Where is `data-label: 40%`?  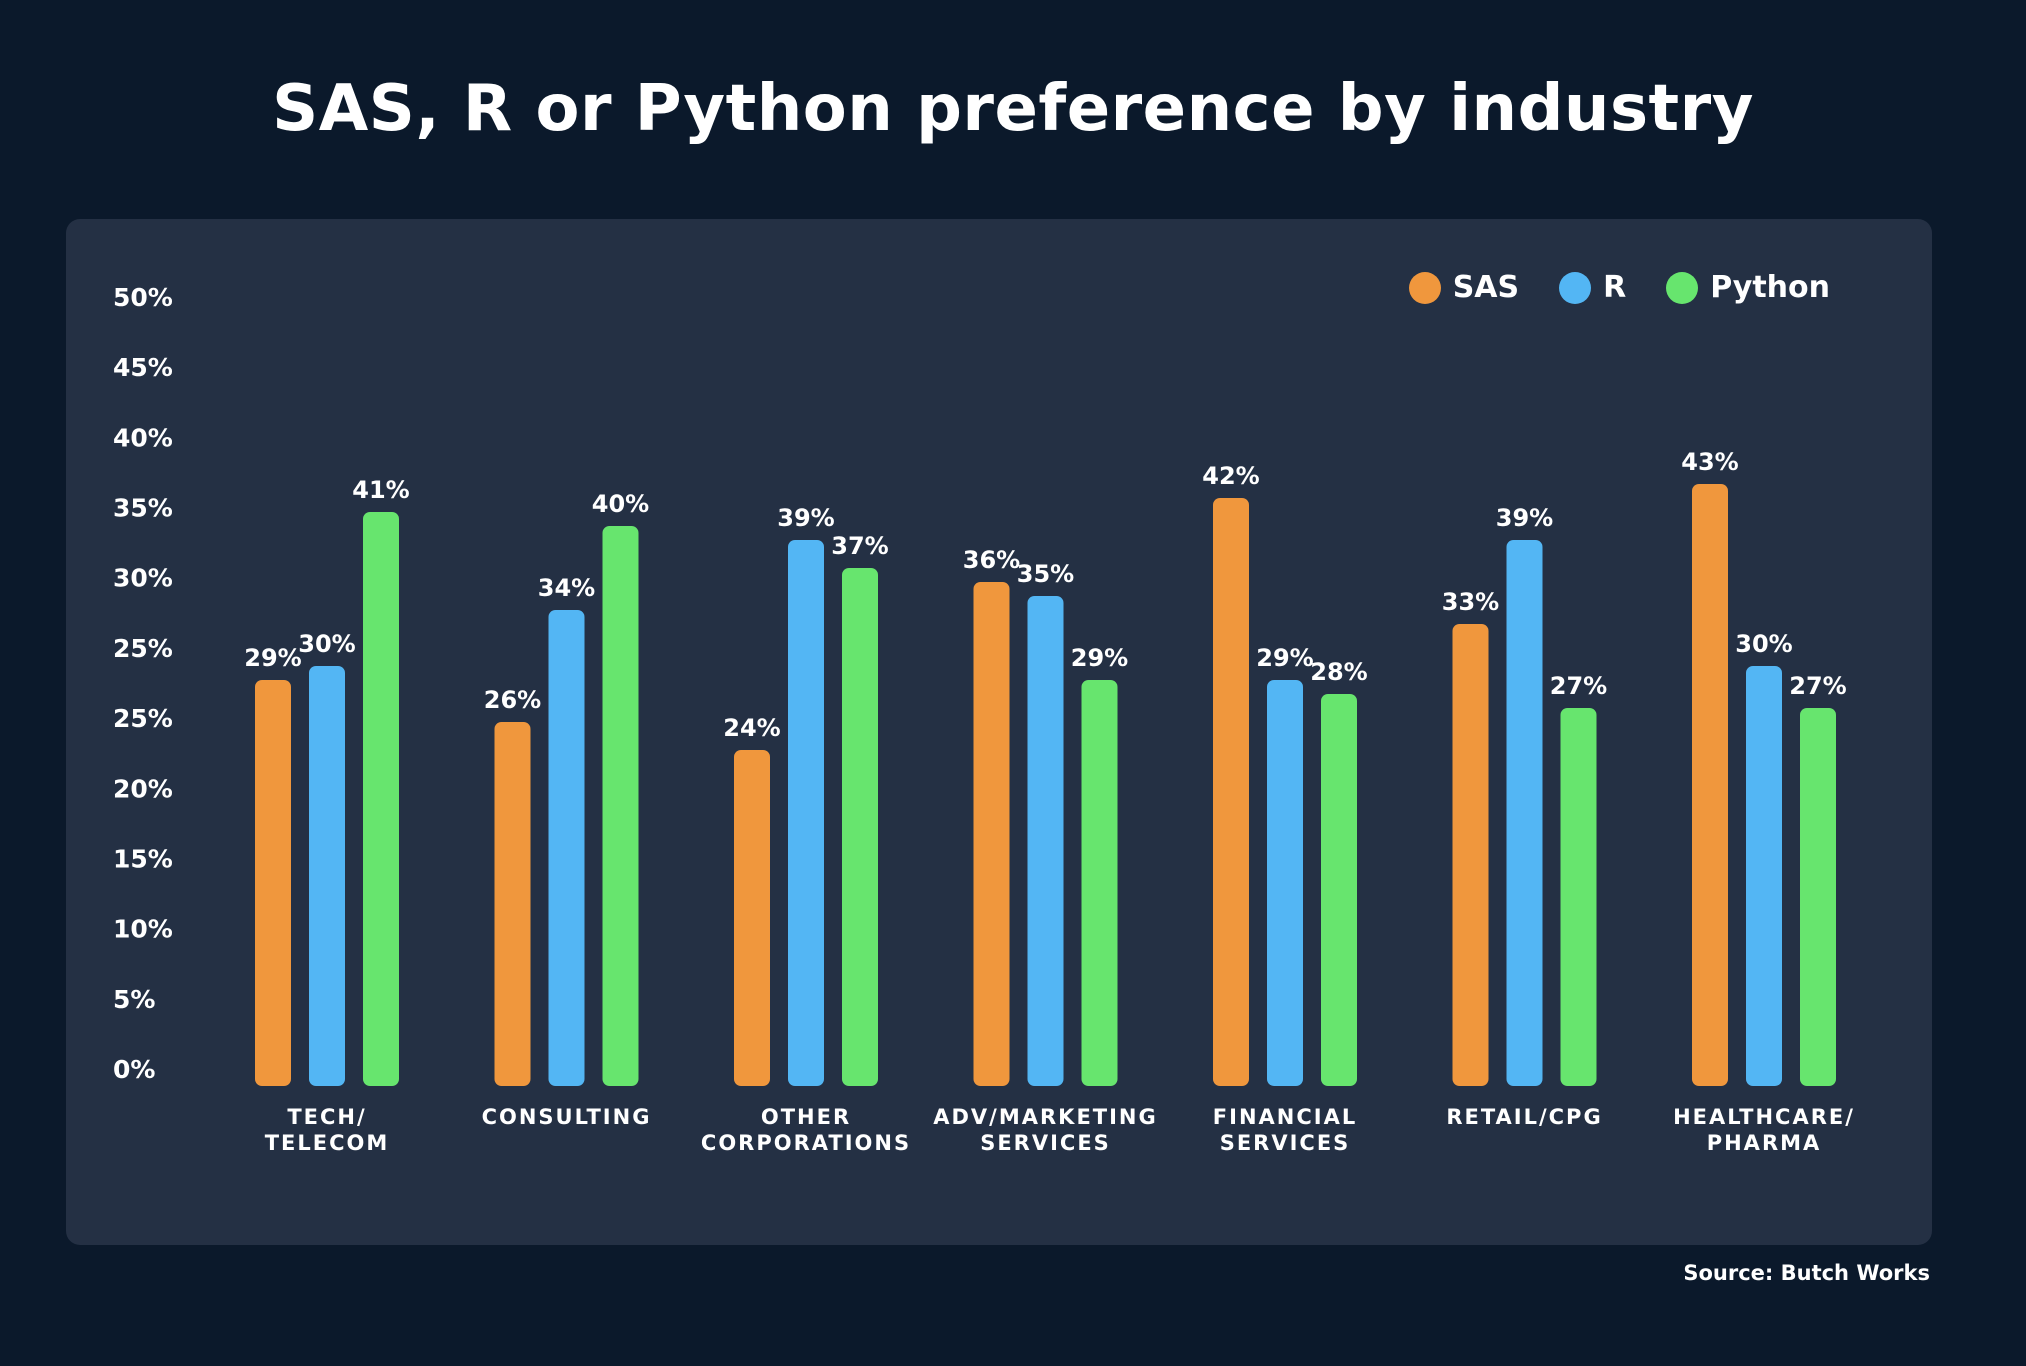 data-label: 40% is located at coordinates (620, 504).